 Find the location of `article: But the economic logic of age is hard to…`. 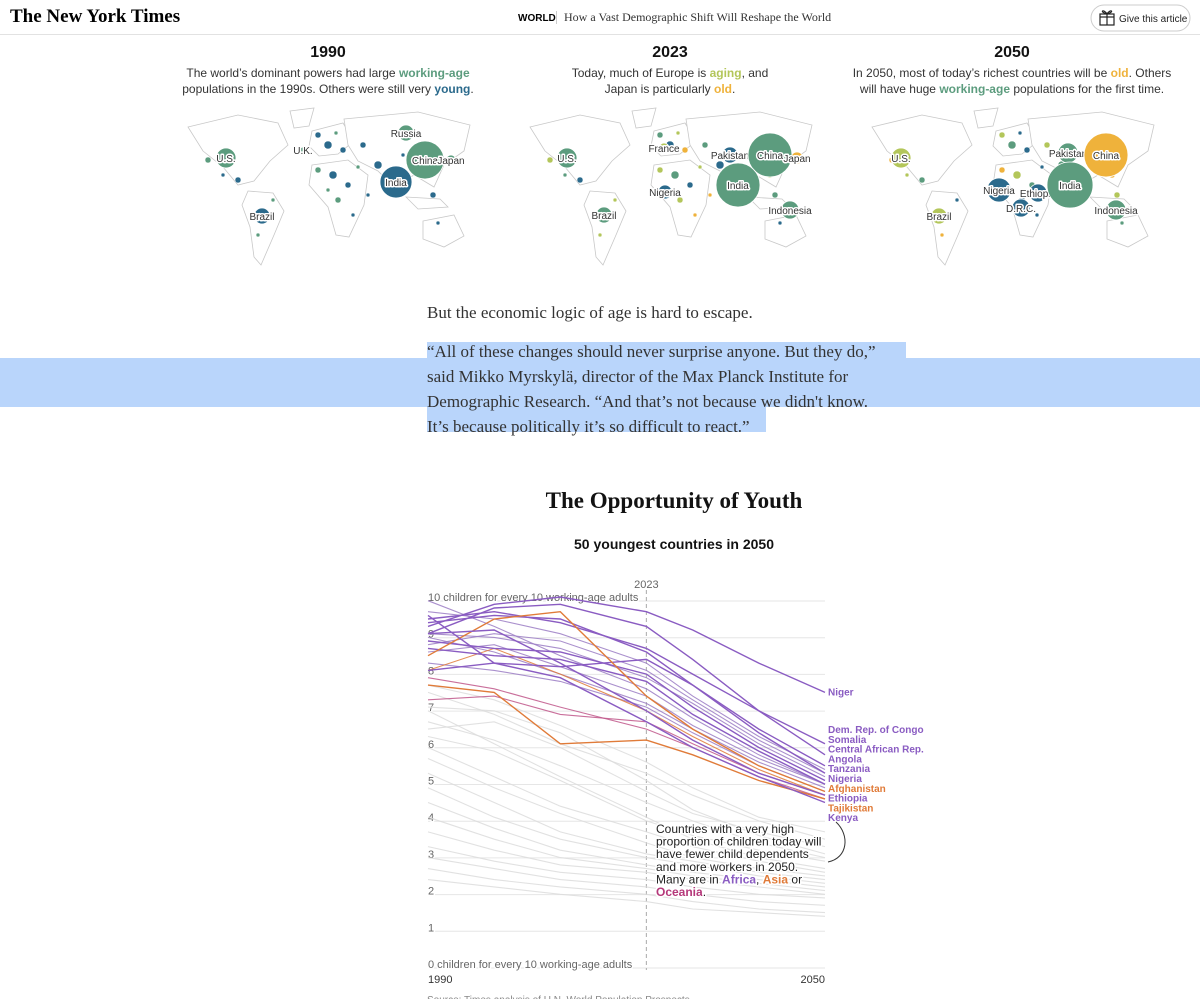

article: But the economic logic of age is hard to… is located at coordinates (600, 369).